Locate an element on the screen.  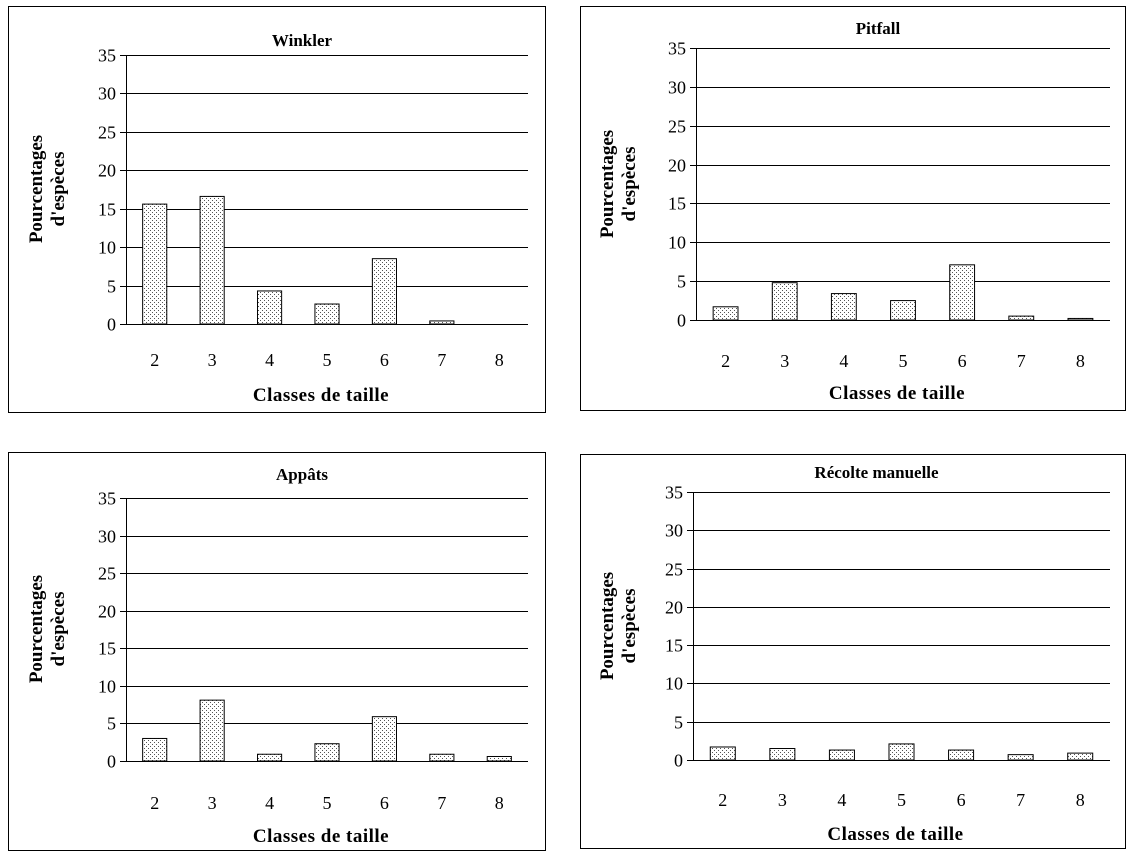
chart-title: Récolte manuelle is located at coordinates (876, 472).